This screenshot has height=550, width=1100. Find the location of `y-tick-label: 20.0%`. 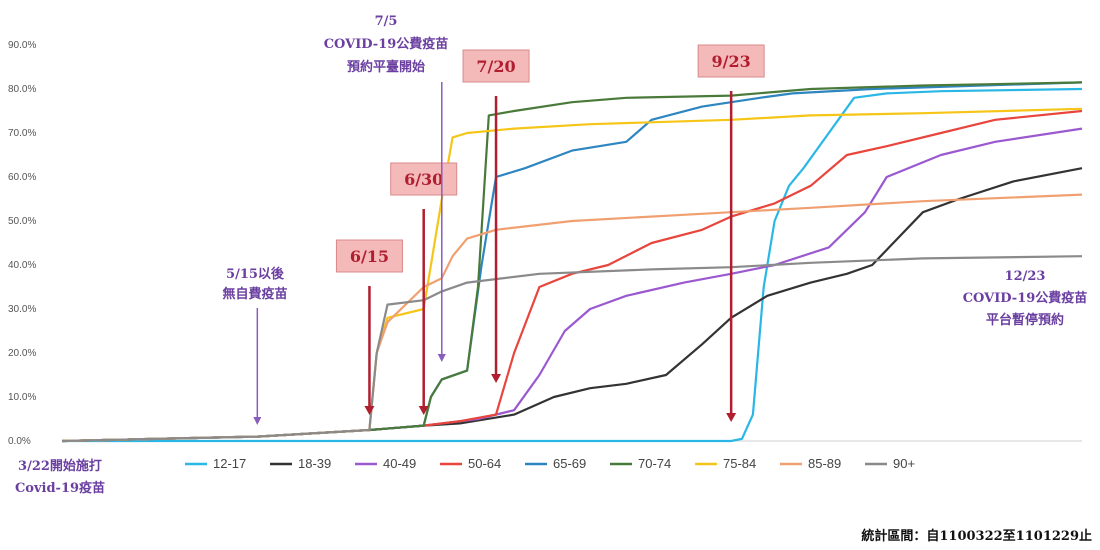

y-tick-label: 20.0% is located at coordinates (22, 353).